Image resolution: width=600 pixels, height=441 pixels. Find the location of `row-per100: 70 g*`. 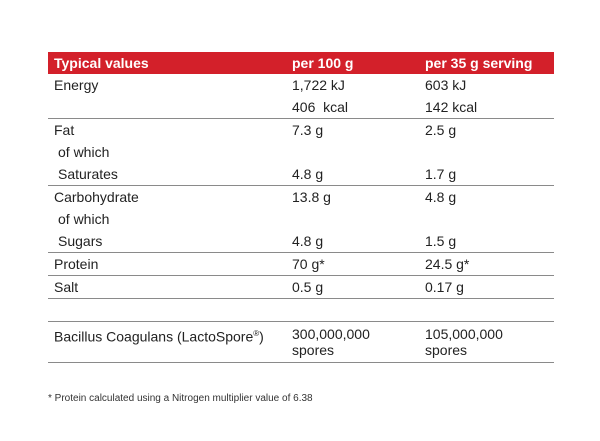

row-per100: 70 g* is located at coordinates (352, 264).